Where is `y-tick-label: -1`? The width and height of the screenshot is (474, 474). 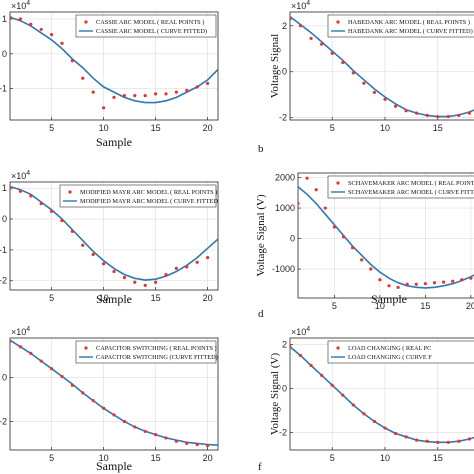
y-tick-label: -1 is located at coordinates (3, 250).